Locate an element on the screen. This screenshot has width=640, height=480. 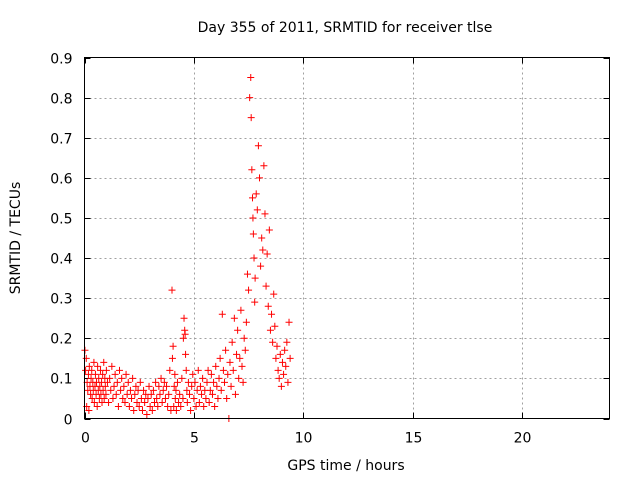
x-tick-labels: 0 5 10 15 20 is located at coordinates (306, 439).